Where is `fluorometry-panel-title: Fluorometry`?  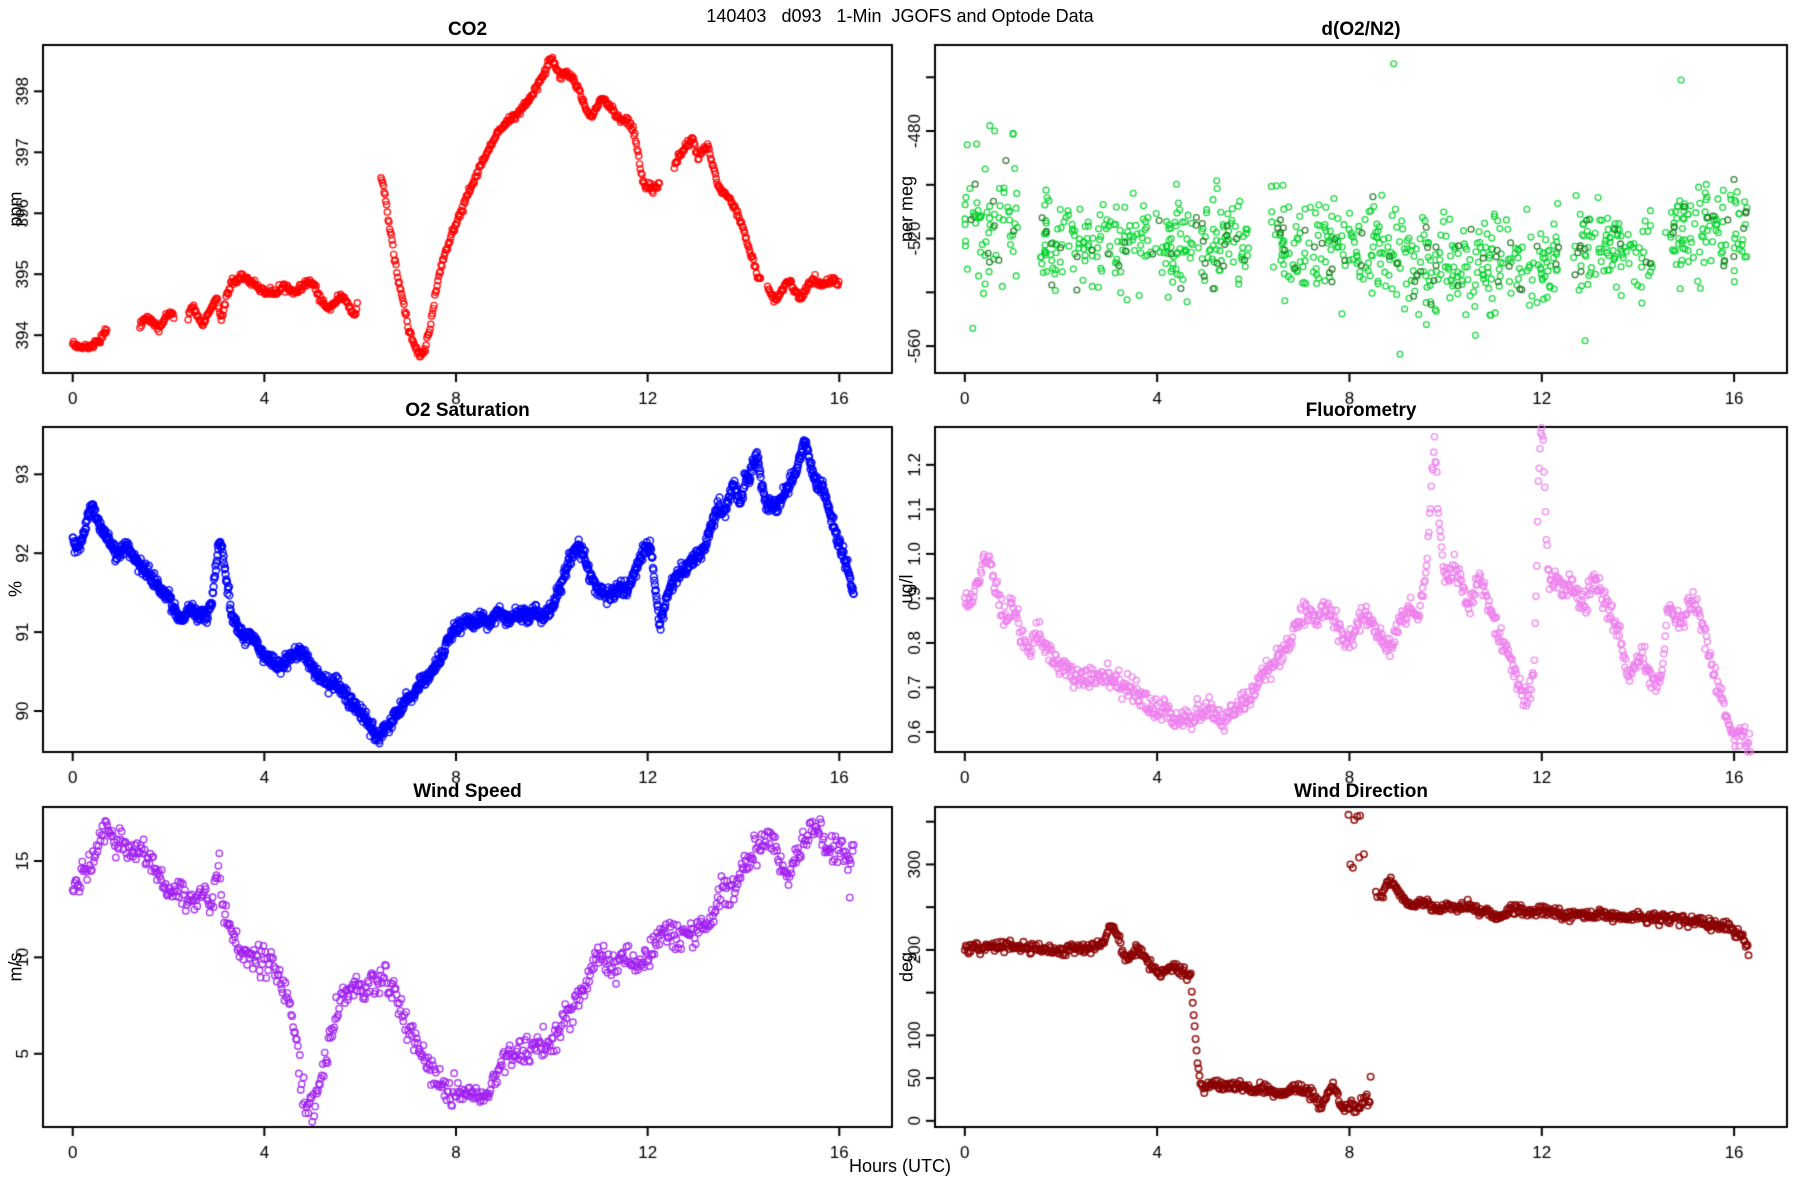
fluorometry-panel-title: Fluorometry is located at coordinates (1361, 410).